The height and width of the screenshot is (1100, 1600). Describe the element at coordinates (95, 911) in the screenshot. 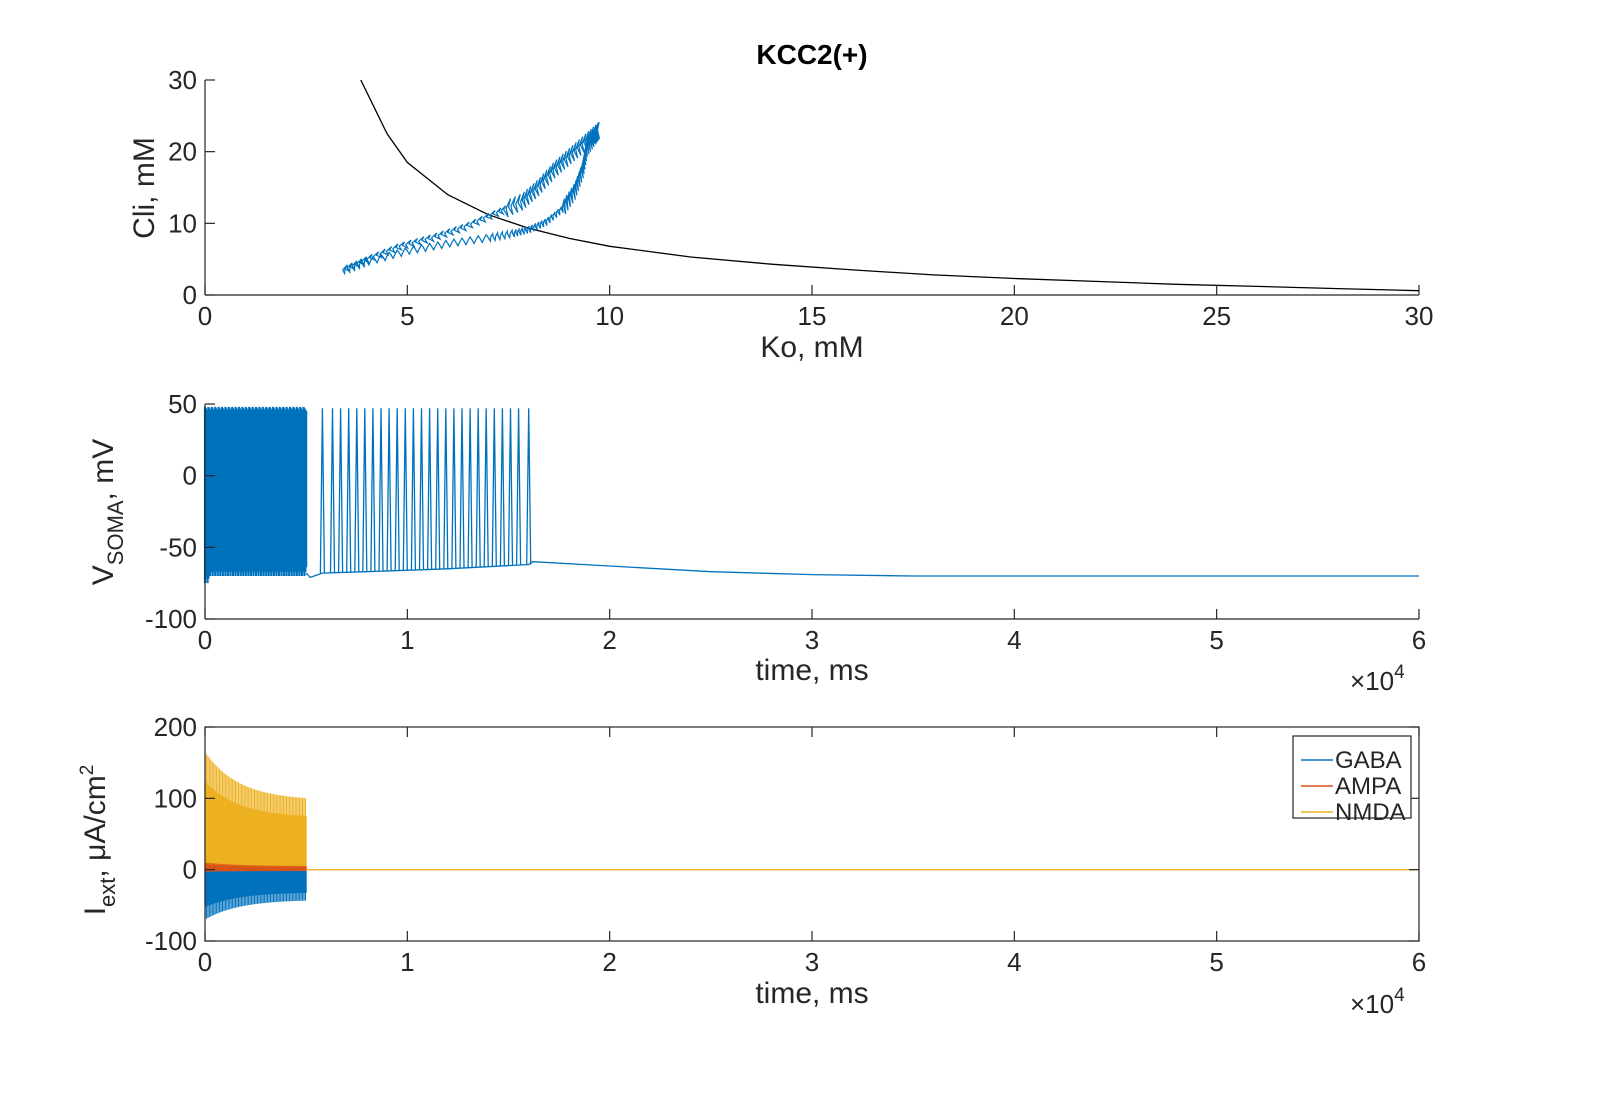

I see `iext-ylabel-main: I` at that location.